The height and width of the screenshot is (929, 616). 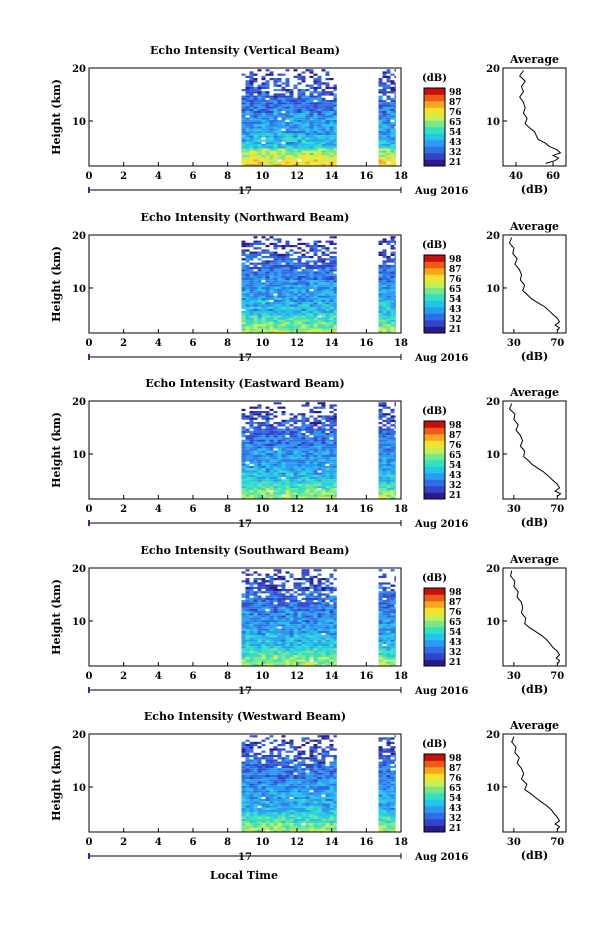 I want to click on profile-x-tick-label-0-1: 60, so click(x=553, y=176).